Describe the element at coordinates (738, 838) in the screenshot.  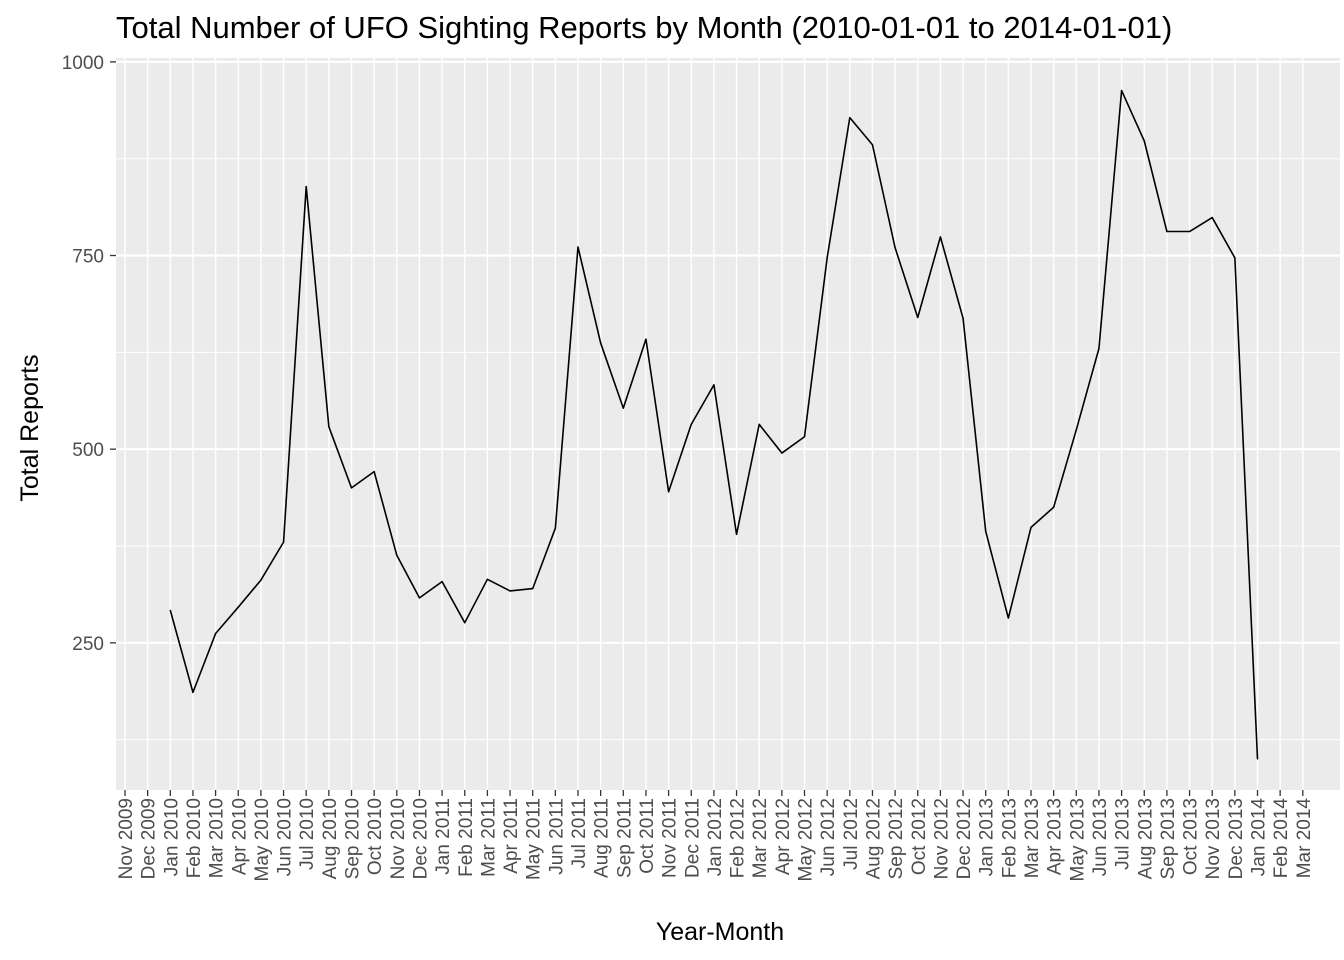
I see `x-tick-label: Feb 2012` at that location.